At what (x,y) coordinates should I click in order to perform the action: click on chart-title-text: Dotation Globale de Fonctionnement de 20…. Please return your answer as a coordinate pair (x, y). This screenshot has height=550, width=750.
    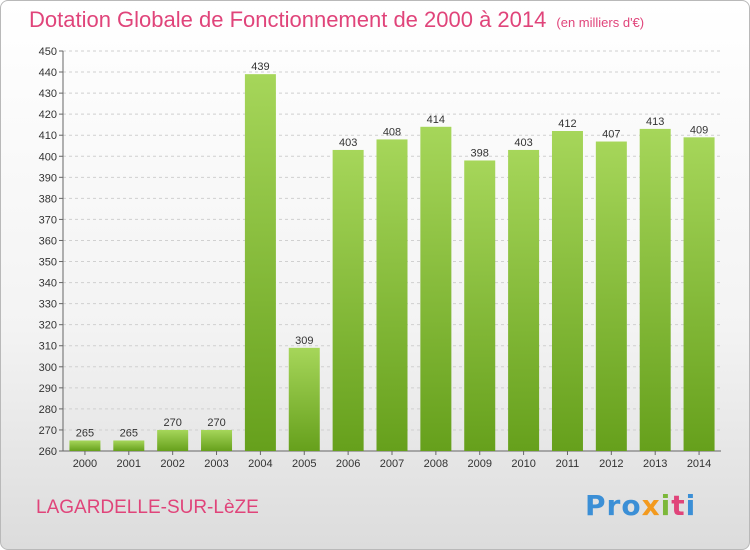
    Looking at the image, I should click on (288, 19).